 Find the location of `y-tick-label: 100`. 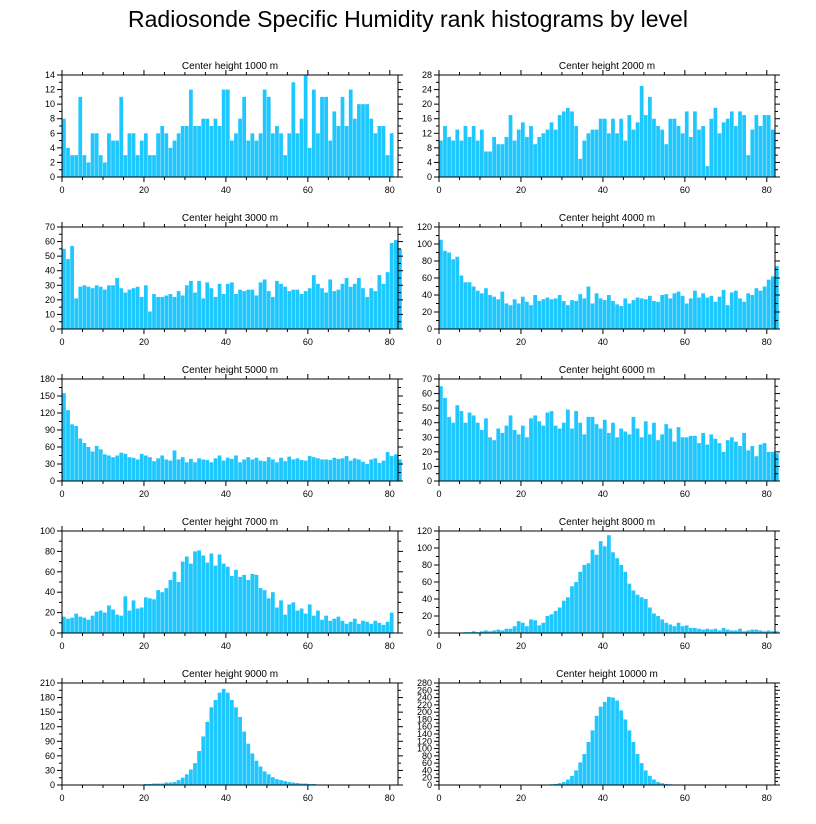

y-tick-label: 100 is located at coordinates (424, 244).